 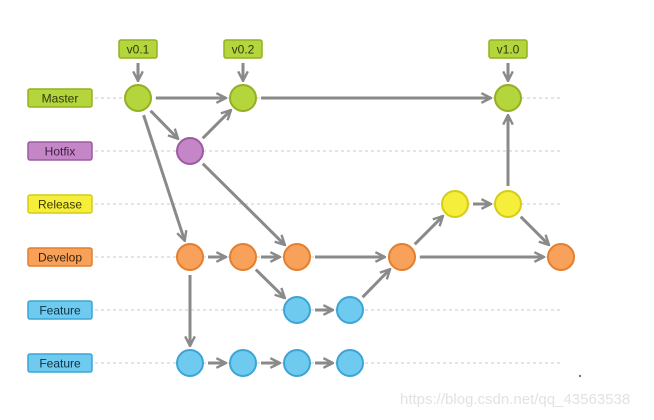 I want to click on commit-node-m2, so click(x=243, y=98).